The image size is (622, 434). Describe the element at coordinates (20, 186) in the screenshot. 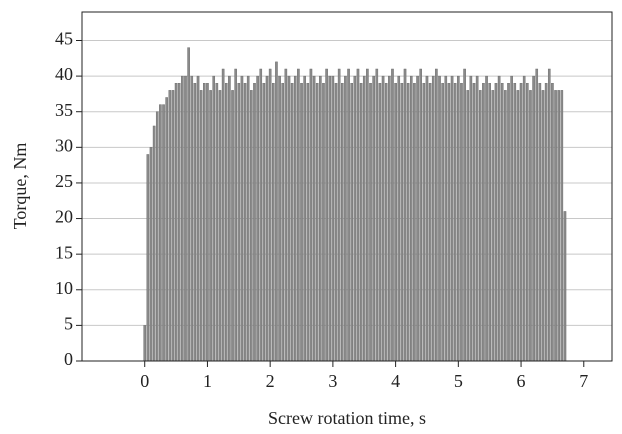

I see `y-axis-label: Torque, Nm` at that location.